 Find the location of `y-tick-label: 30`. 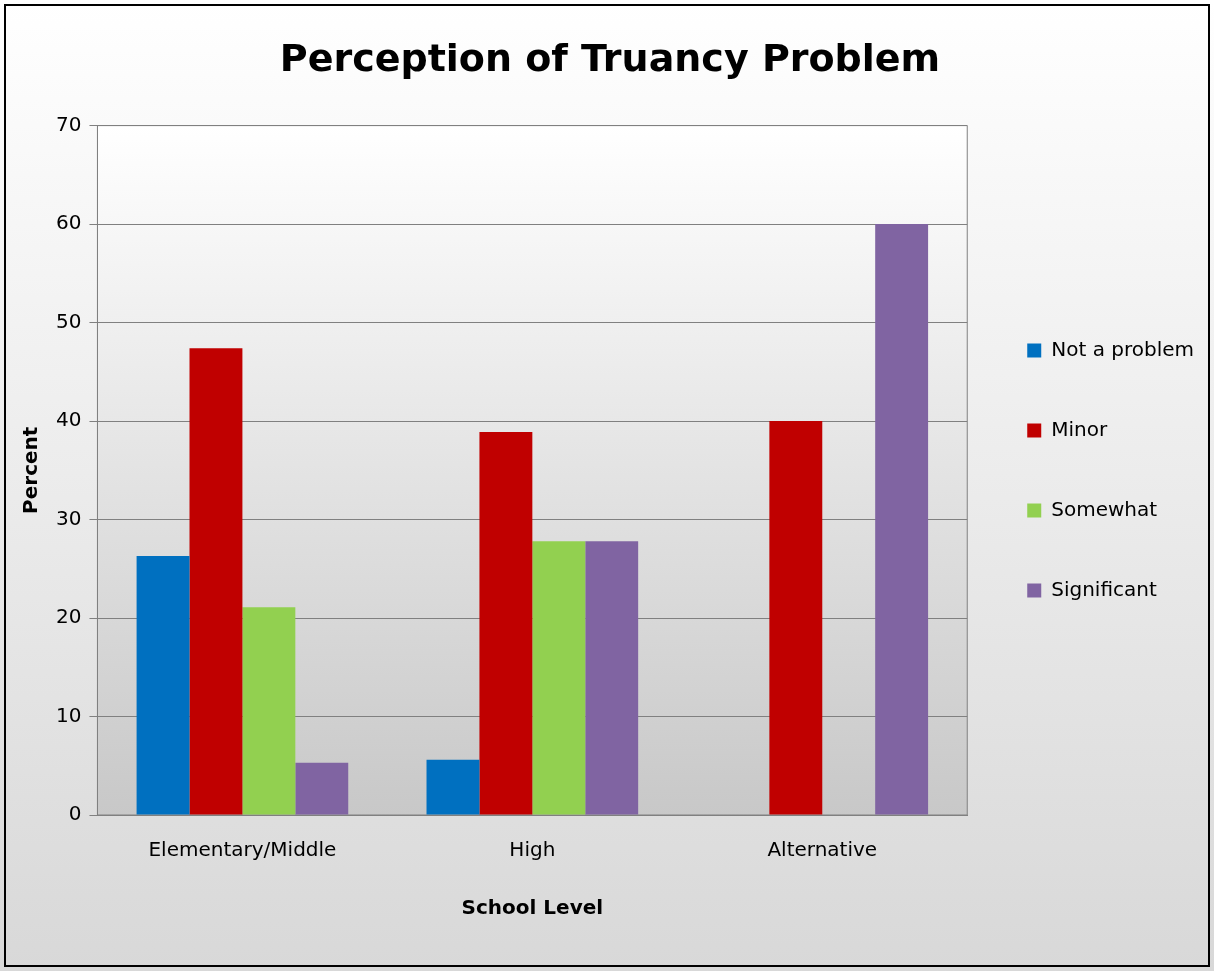

y-tick-label: 30 is located at coordinates (69, 517).